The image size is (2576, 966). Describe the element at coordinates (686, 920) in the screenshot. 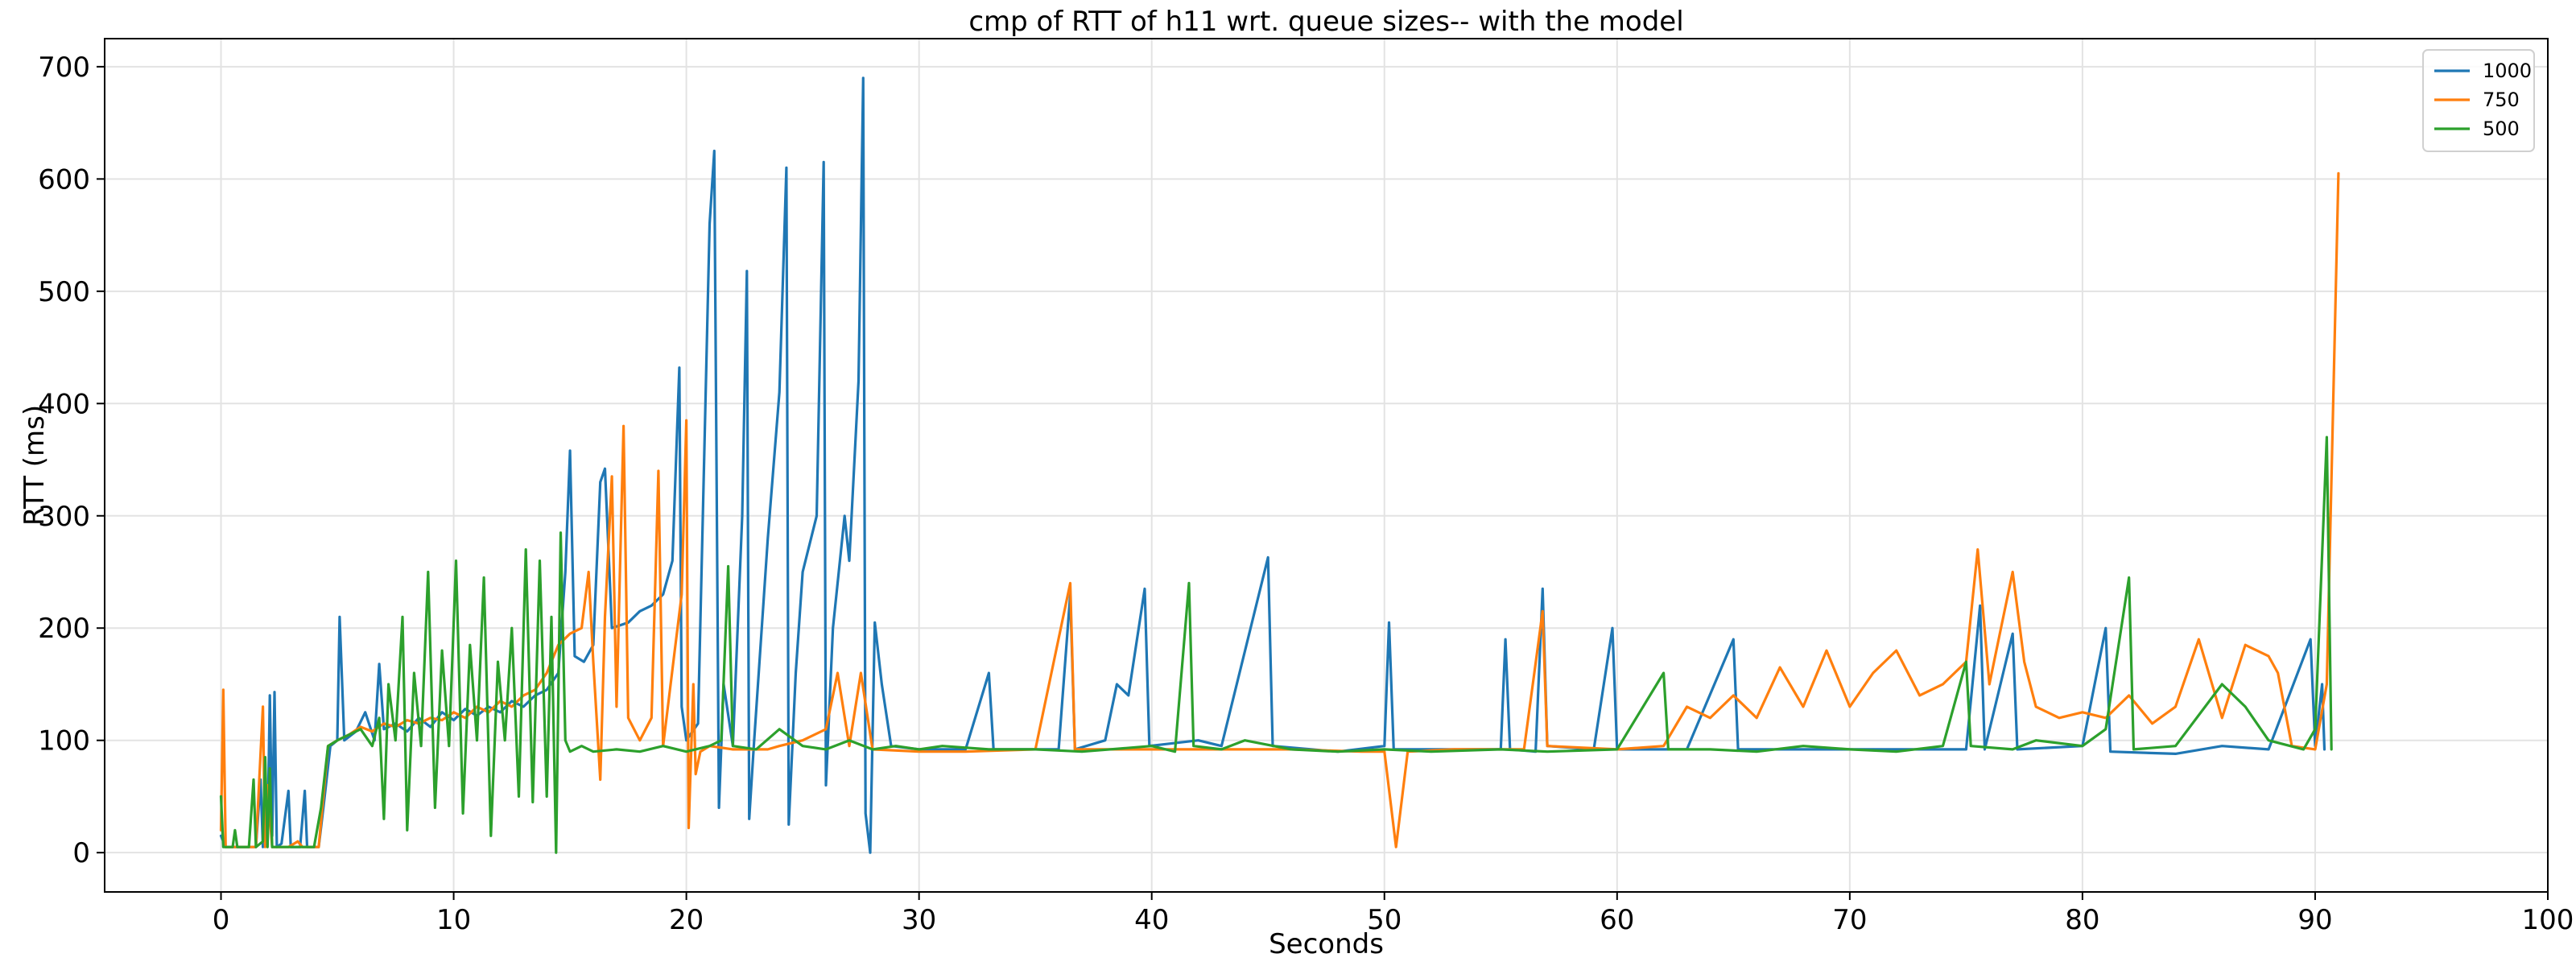

I see `x-tick-label: 20` at that location.